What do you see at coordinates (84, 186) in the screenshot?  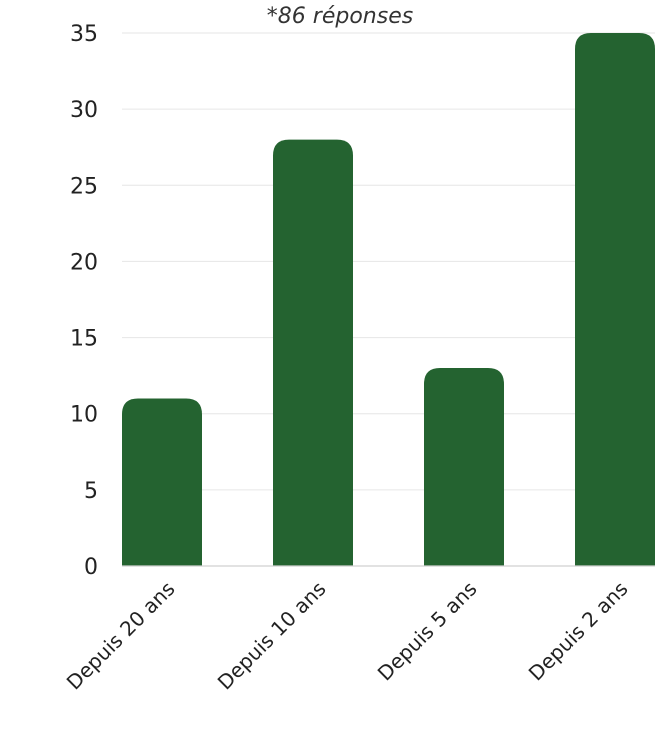 I see `y-tick-label: 25` at bounding box center [84, 186].